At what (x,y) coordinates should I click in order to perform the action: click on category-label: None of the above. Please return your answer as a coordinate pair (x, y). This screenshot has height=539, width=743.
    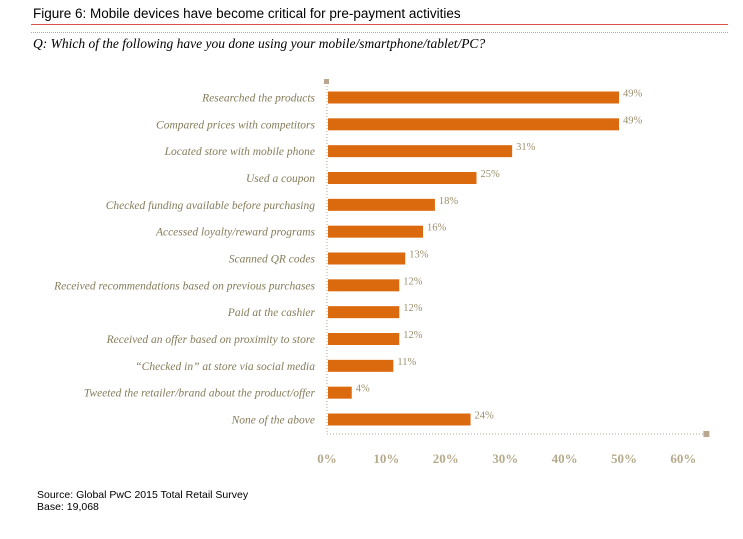
    Looking at the image, I should click on (273, 421).